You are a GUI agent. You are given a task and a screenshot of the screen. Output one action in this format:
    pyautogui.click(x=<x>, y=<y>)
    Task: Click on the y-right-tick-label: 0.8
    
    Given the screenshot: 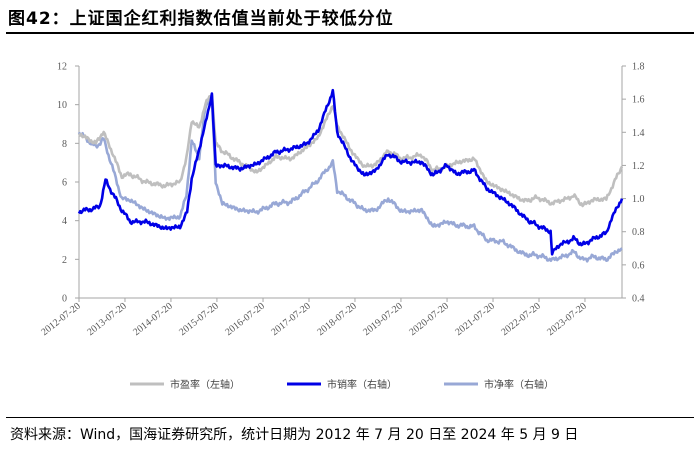 What is the action you would take?
    pyautogui.click(x=638, y=232)
    